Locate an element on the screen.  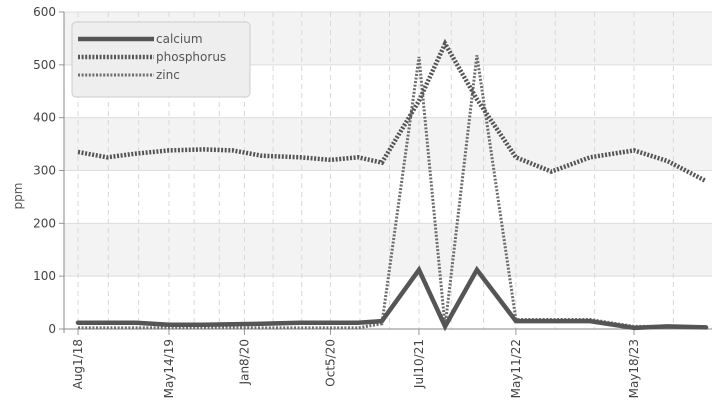
legend-label-zinc: zinc is located at coordinates (168, 75).